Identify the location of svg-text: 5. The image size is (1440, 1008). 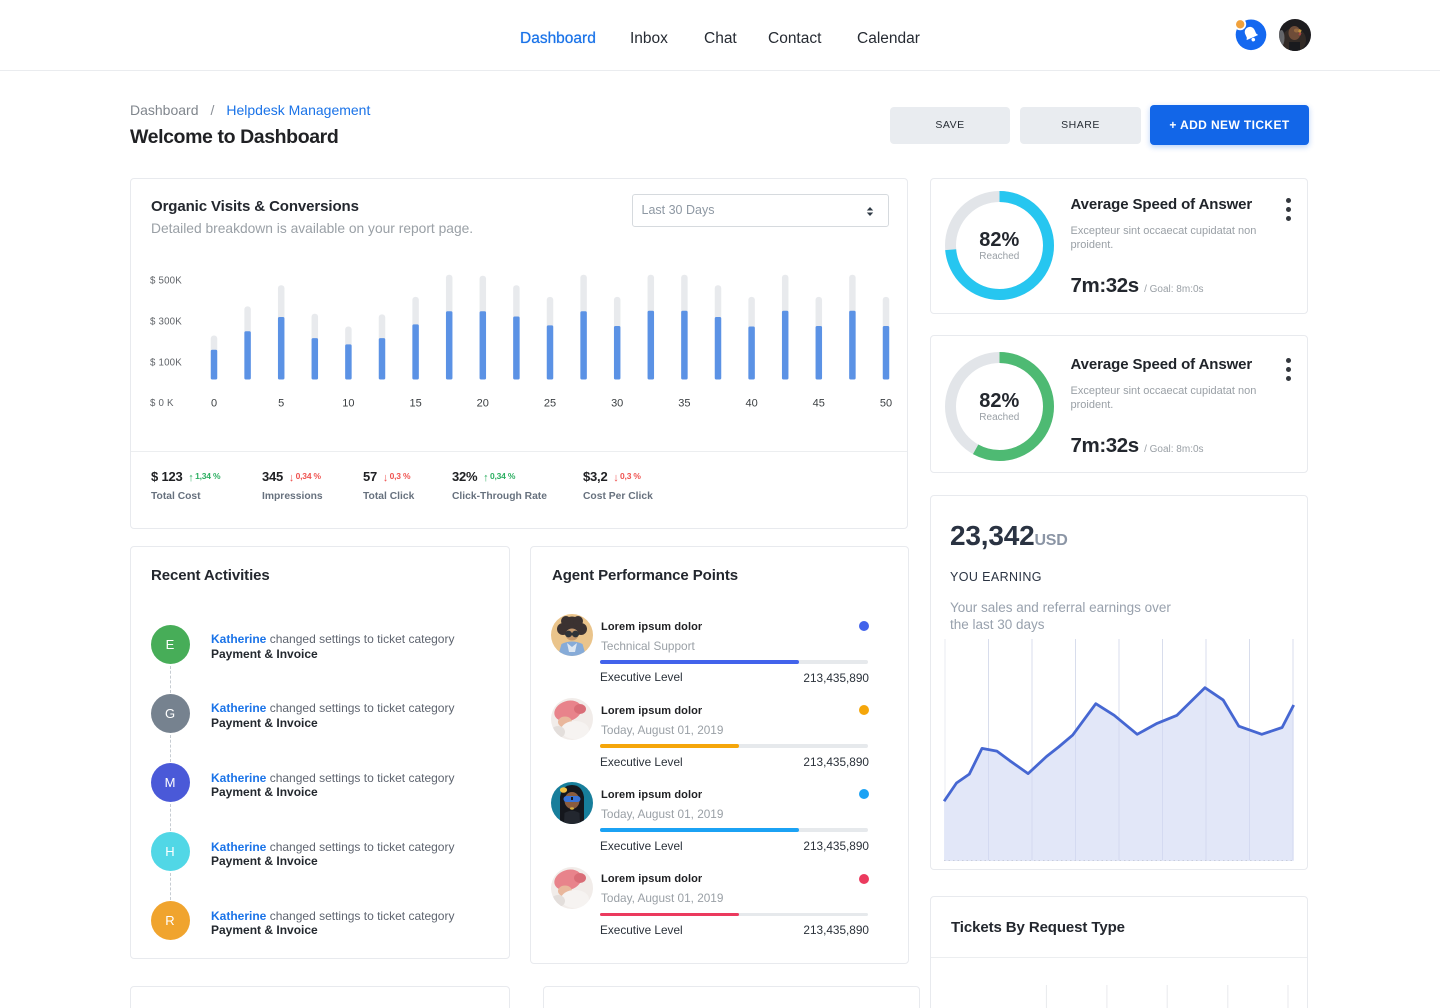
(281, 403).